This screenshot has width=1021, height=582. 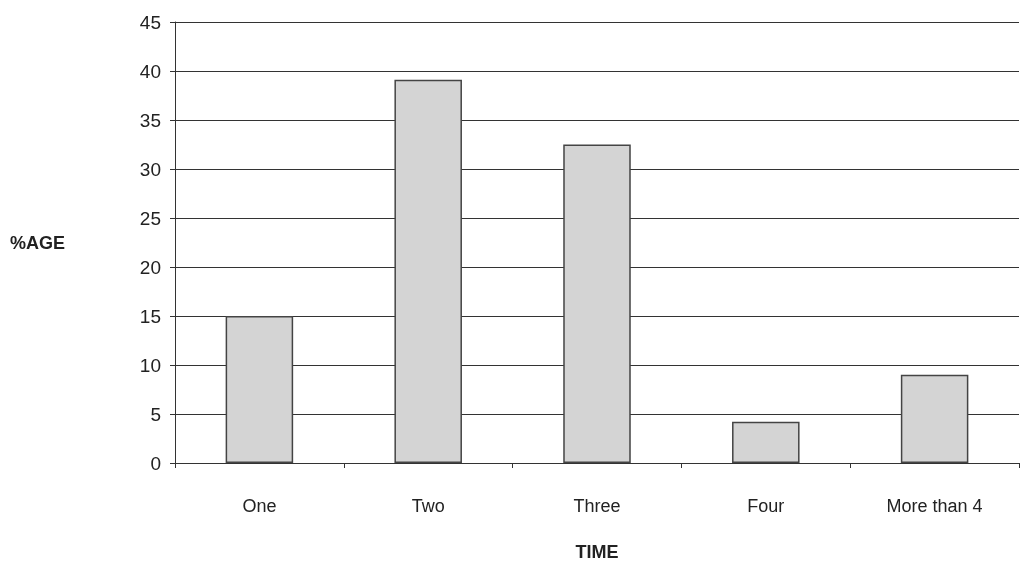 What do you see at coordinates (766, 506) in the screenshot?
I see `x-tick-label: Four` at bounding box center [766, 506].